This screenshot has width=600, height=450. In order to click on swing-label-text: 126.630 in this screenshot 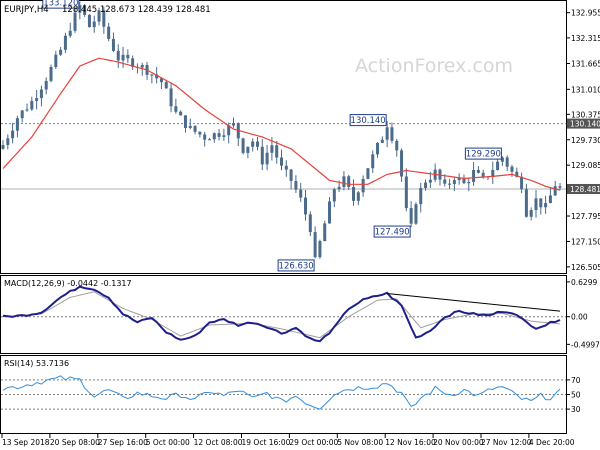, I will do `click(296, 266)`.